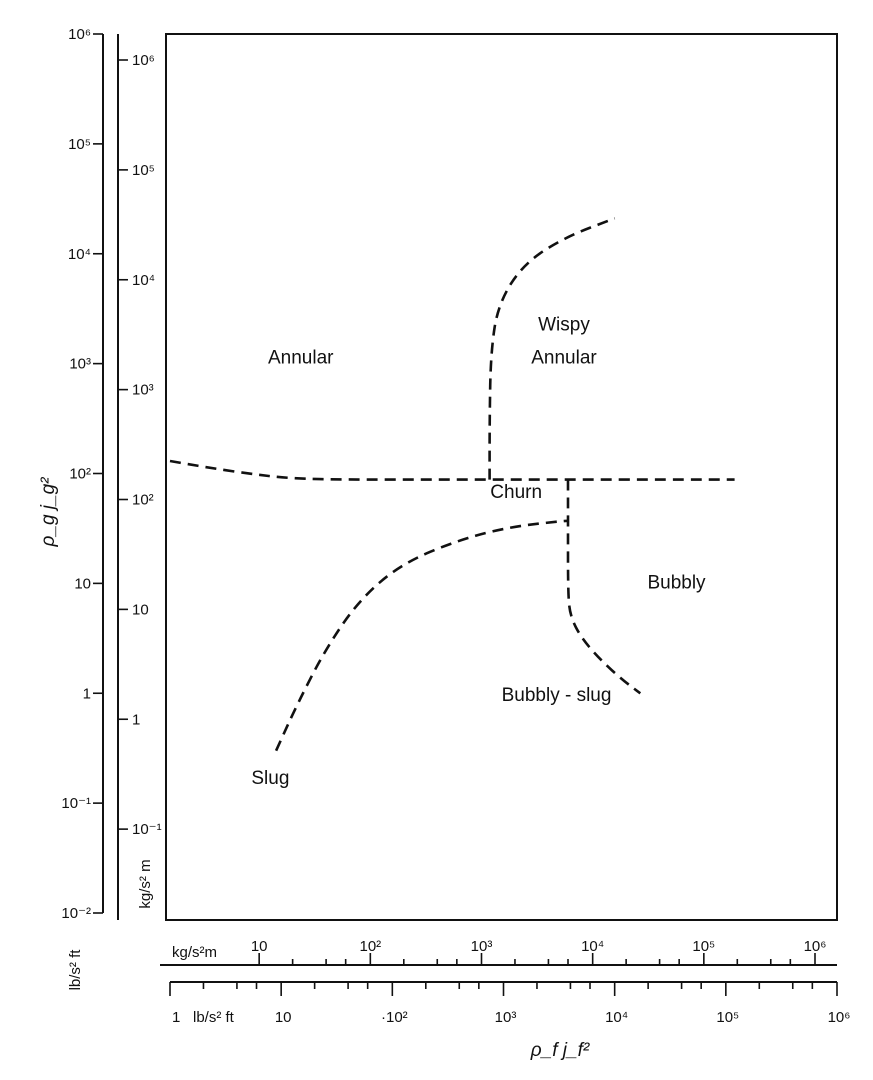 Image resolution: width=873 pixels, height=1080 pixels. What do you see at coordinates (151, 942) in the screenshot?
I see `unit-labels: lb/s² ft kg/s² m kg/s²m lb/s² ft` at bounding box center [151, 942].